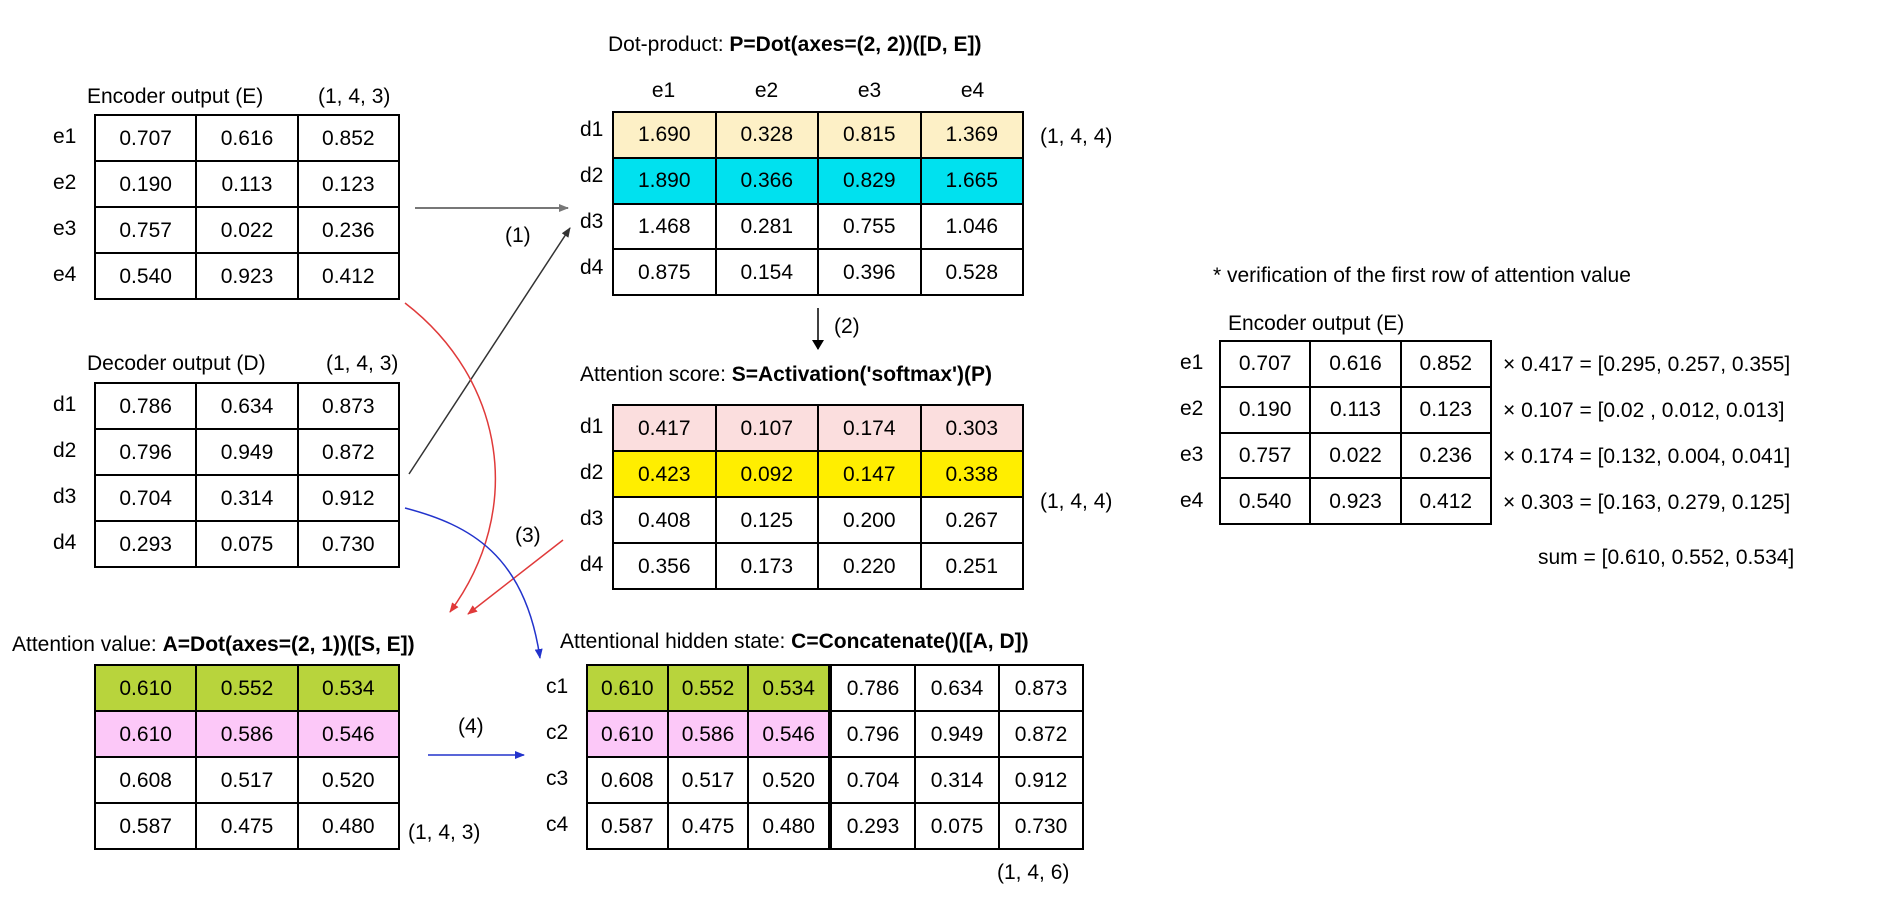  What do you see at coordinates (957, 688) in the screenshot?
I see `table-row: 0.786 0.634 0.873` at bounding box center [957, 688].